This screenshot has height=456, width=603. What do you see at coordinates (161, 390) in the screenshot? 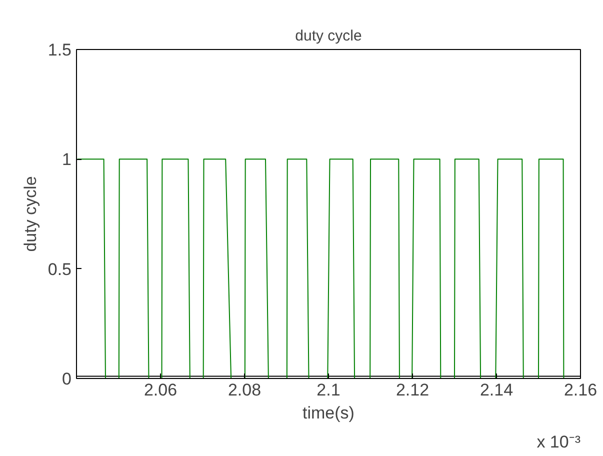
I see `x-tick-label: 2.06` at bounding box center [161, 390].